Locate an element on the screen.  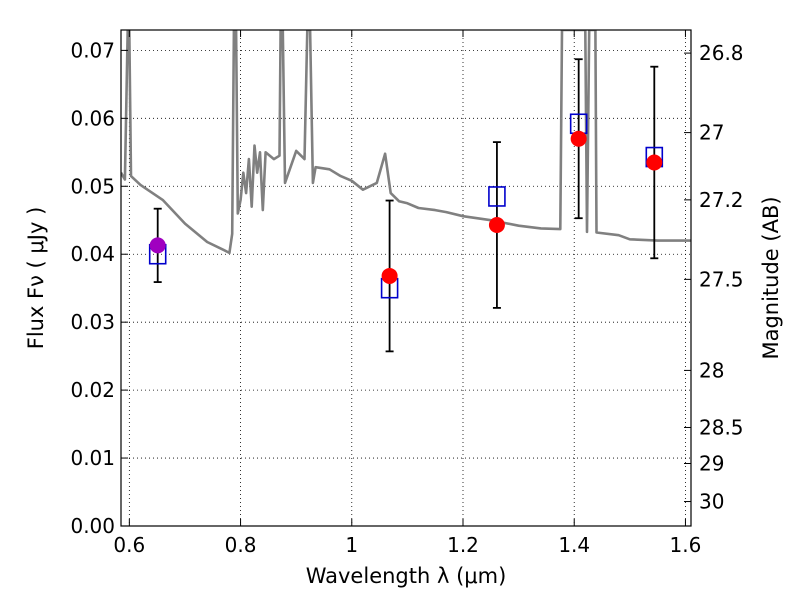
y-tick-label: 0.01 is located at coordinates (92, 458).